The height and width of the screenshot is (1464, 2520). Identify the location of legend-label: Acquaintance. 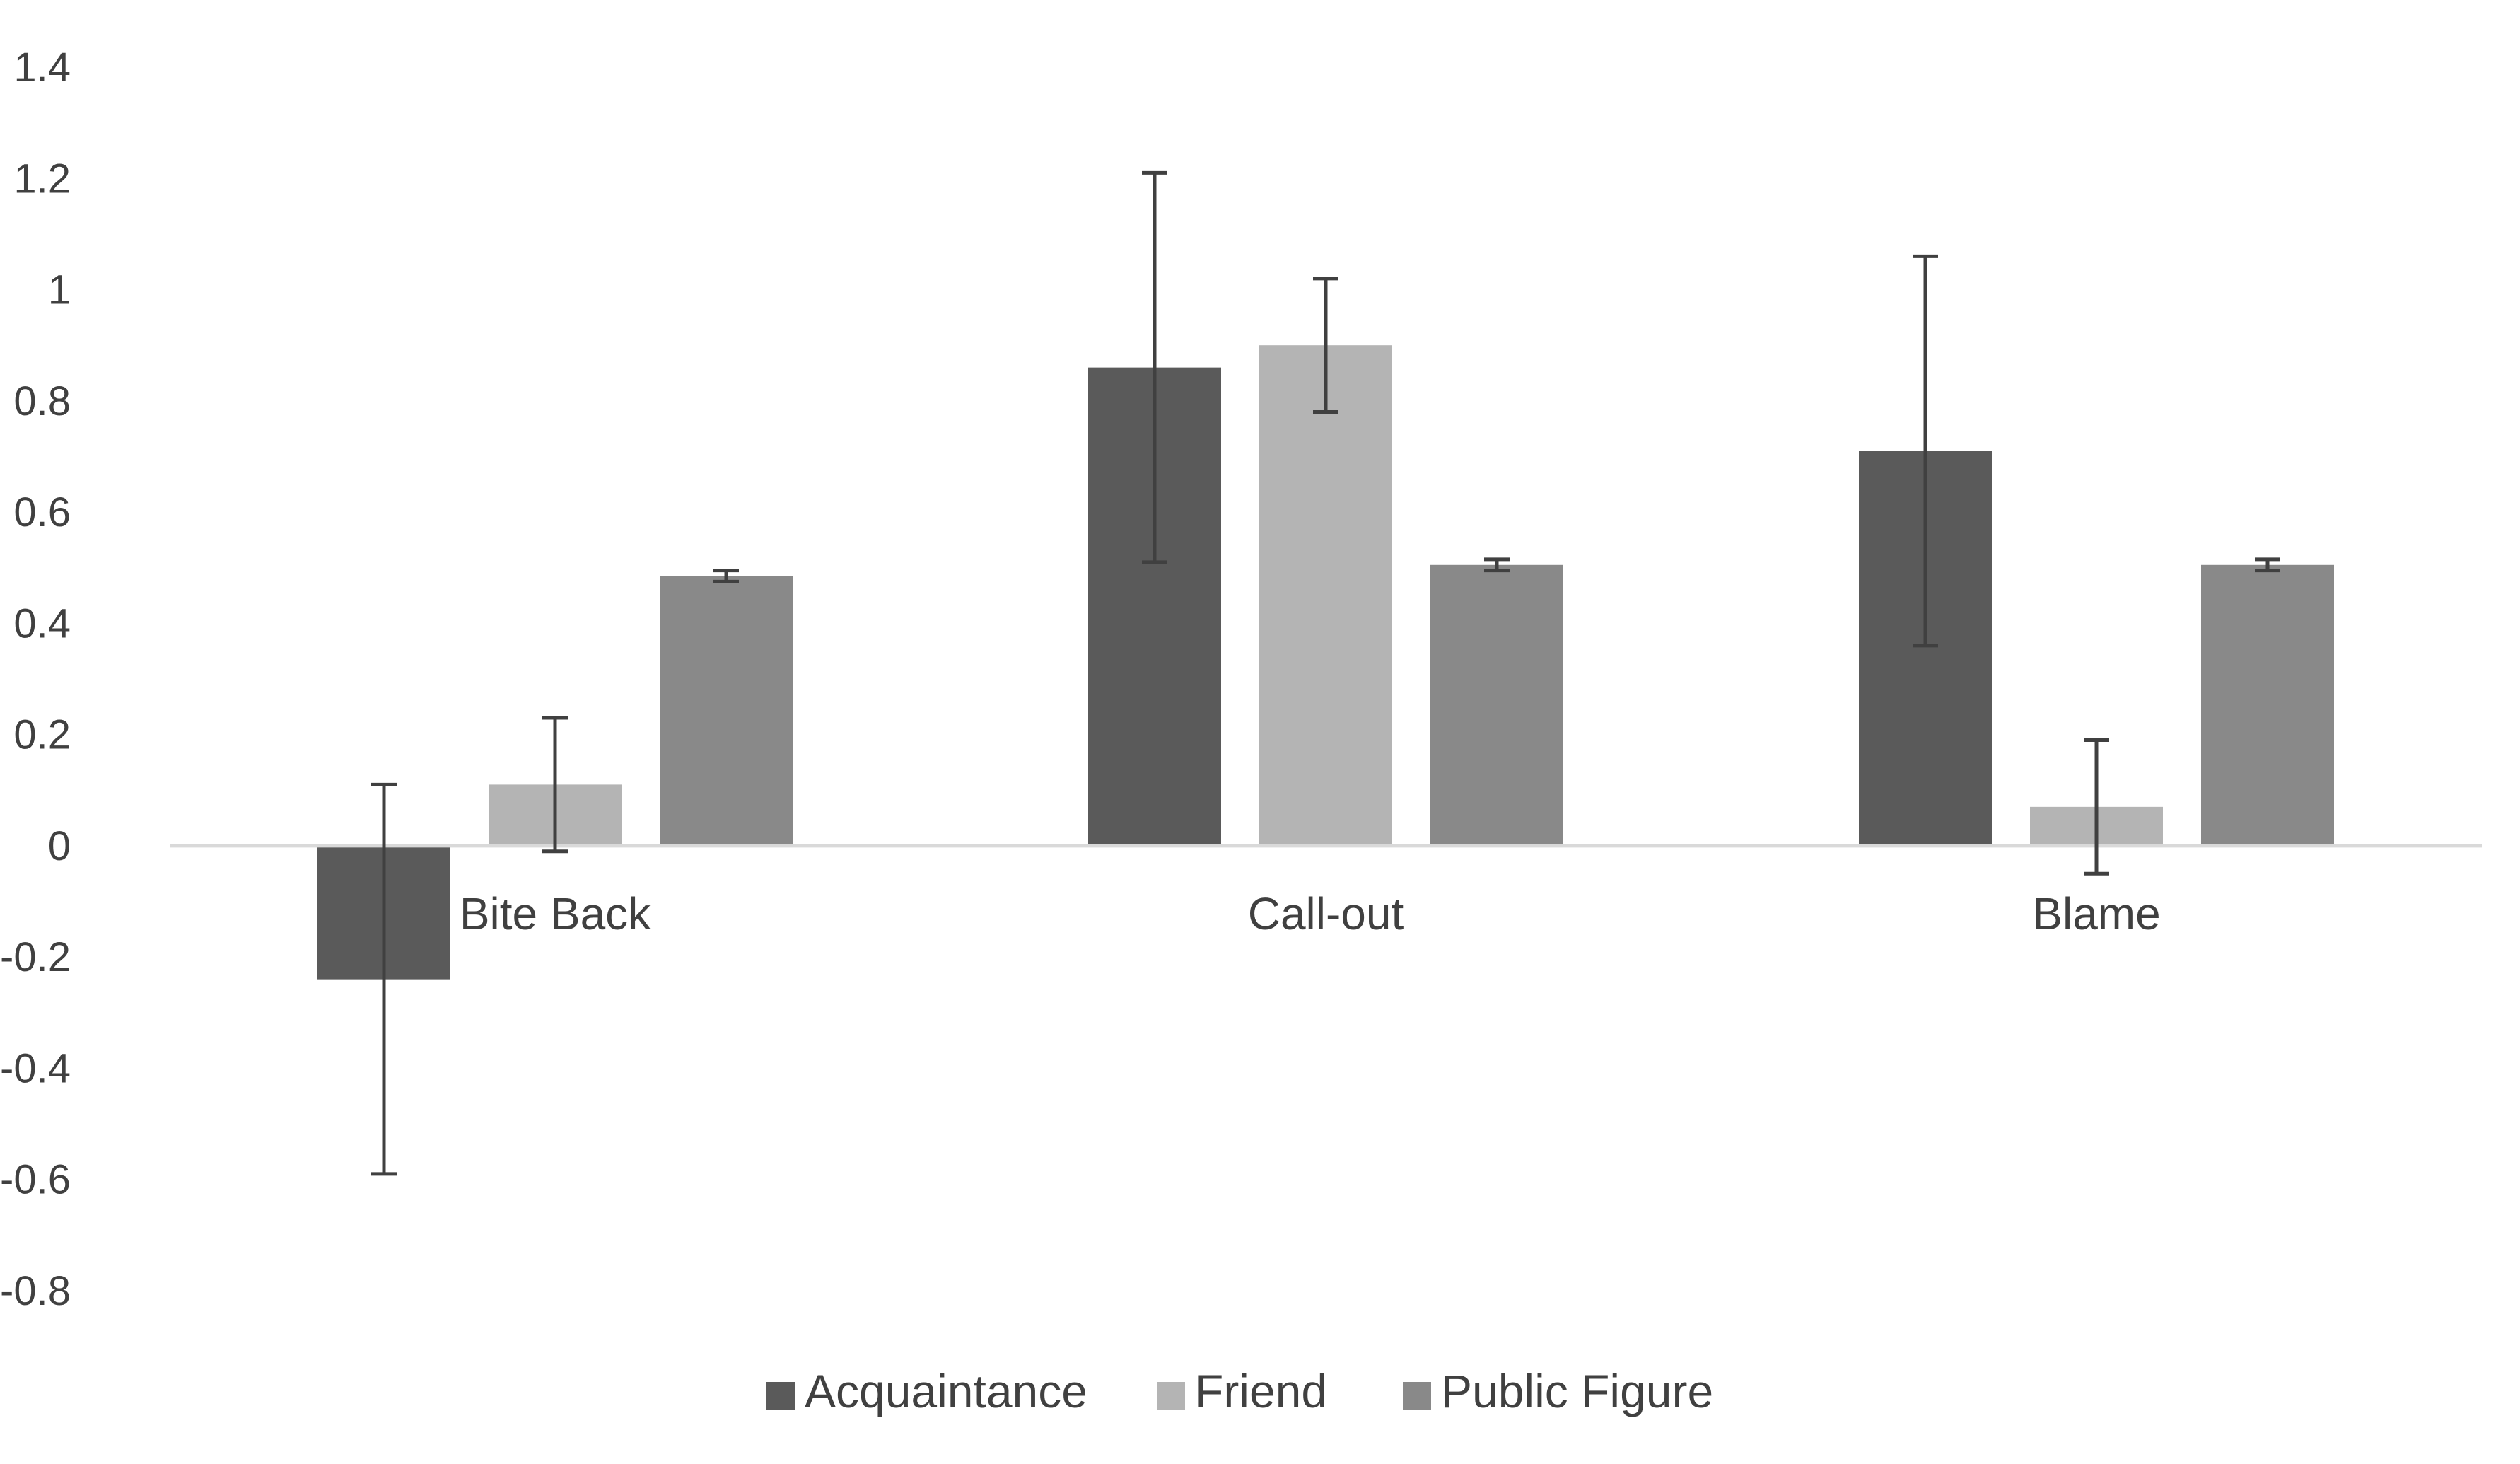
(946, 1391).